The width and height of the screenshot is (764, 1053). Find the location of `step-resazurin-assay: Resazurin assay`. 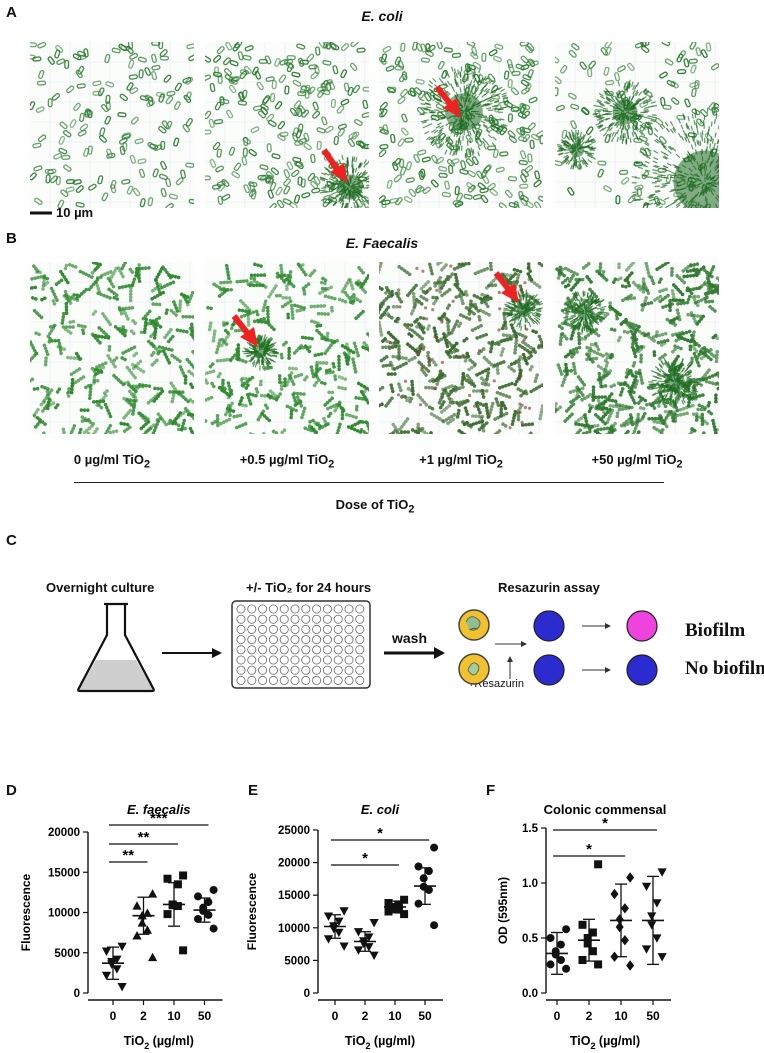

step-resazurin-assay: Resazurin assay is located at coordinates (549, 587).